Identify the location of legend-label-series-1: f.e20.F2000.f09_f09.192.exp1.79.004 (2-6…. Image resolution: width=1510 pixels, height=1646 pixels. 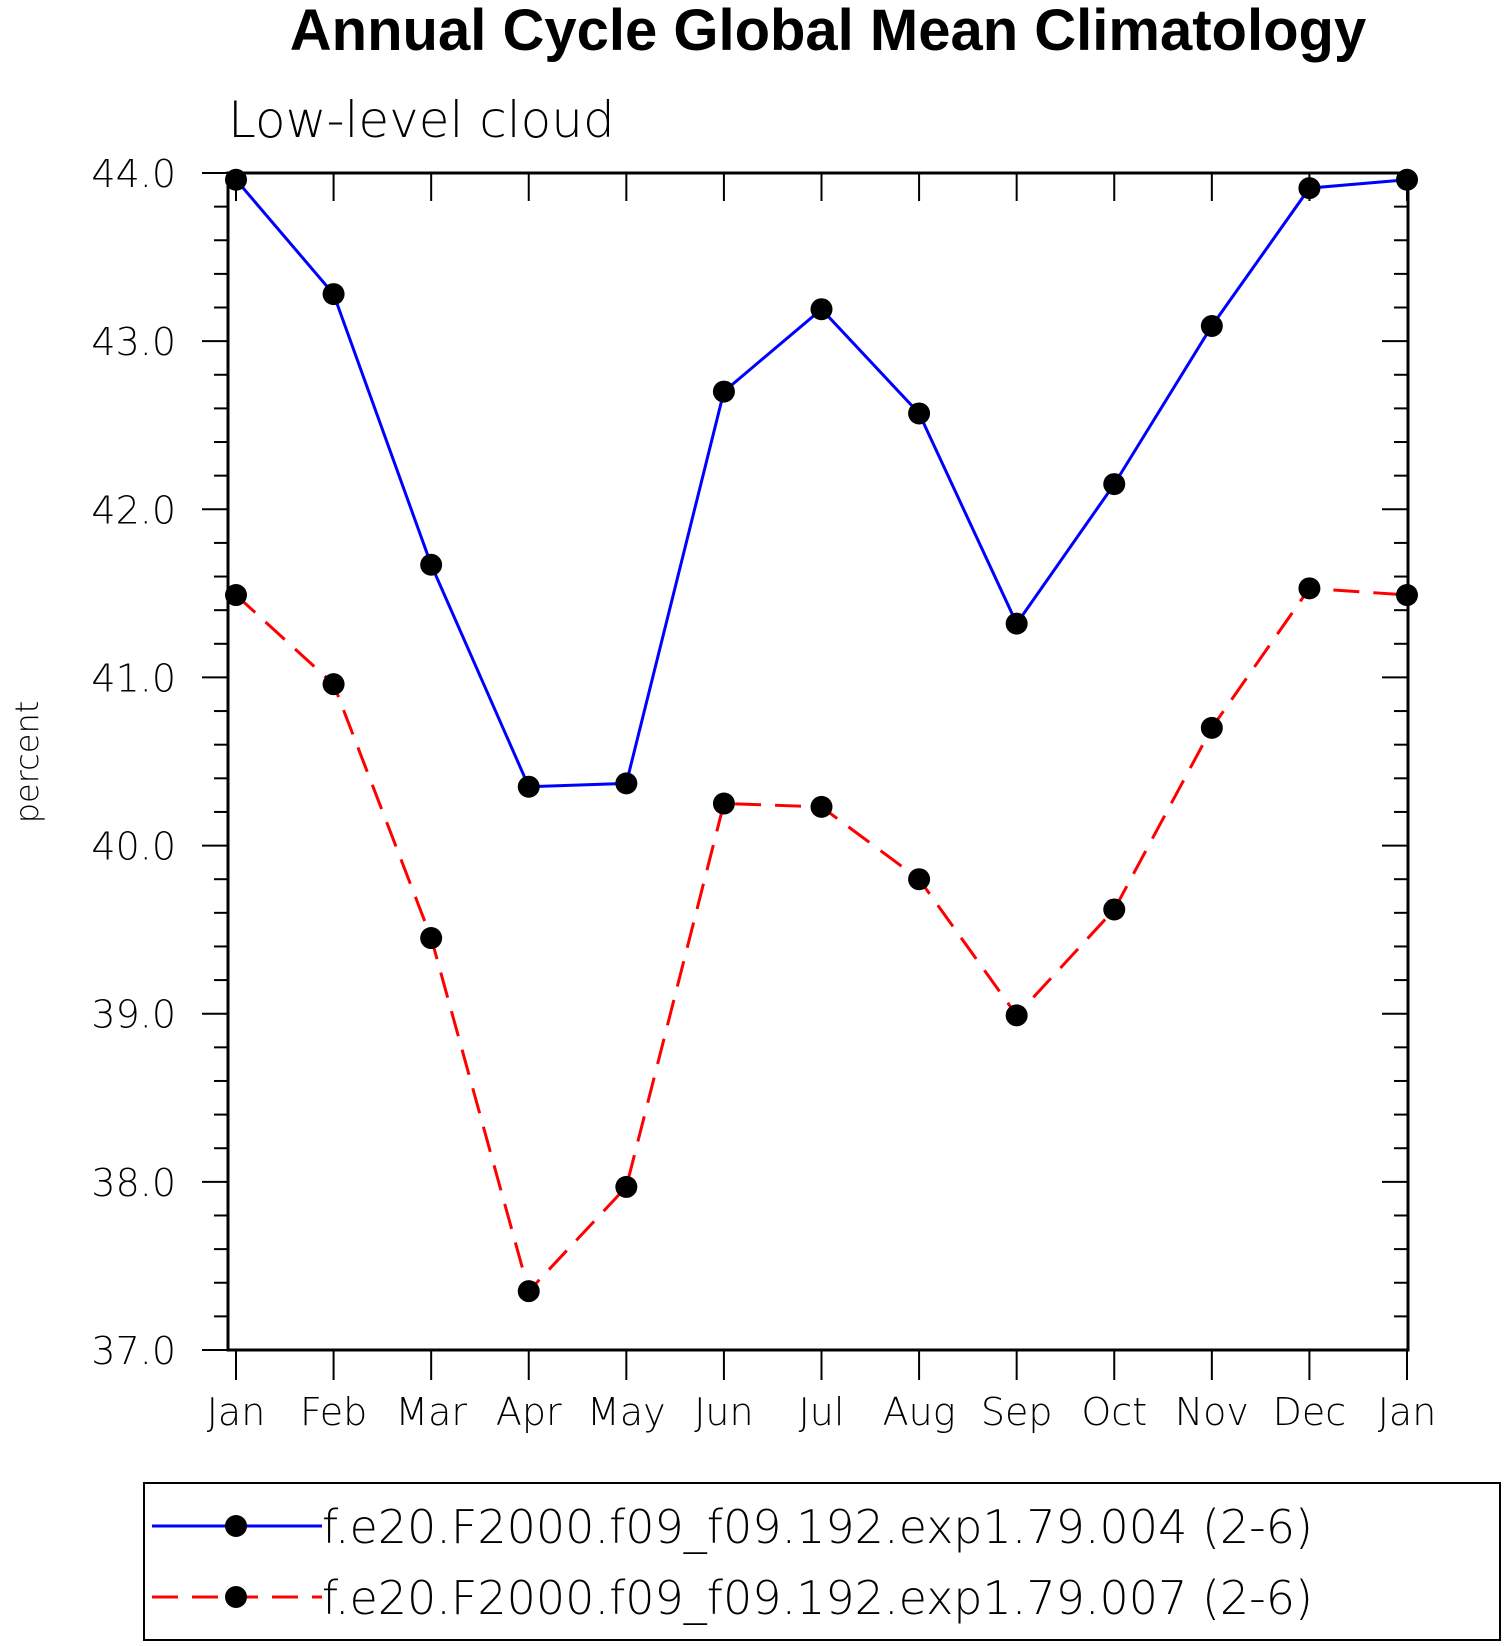
(817, 1527).